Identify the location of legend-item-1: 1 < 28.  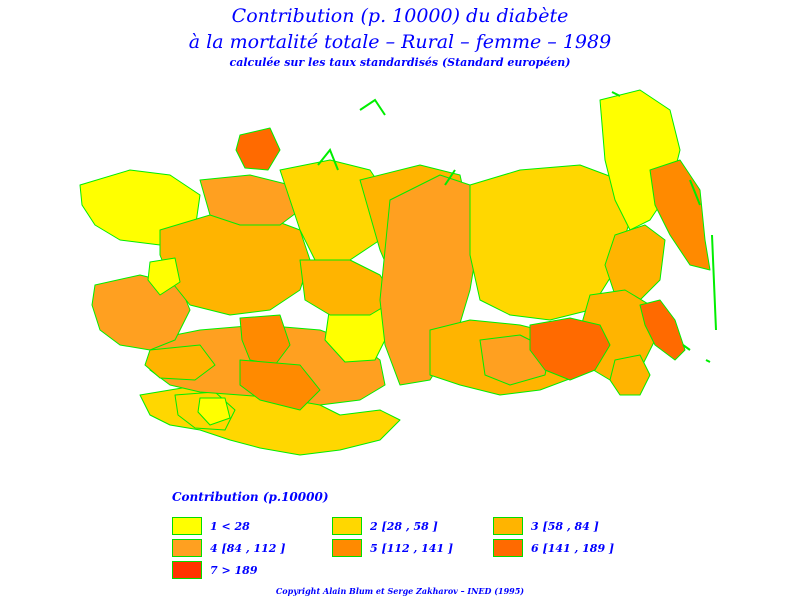
(211, 526).